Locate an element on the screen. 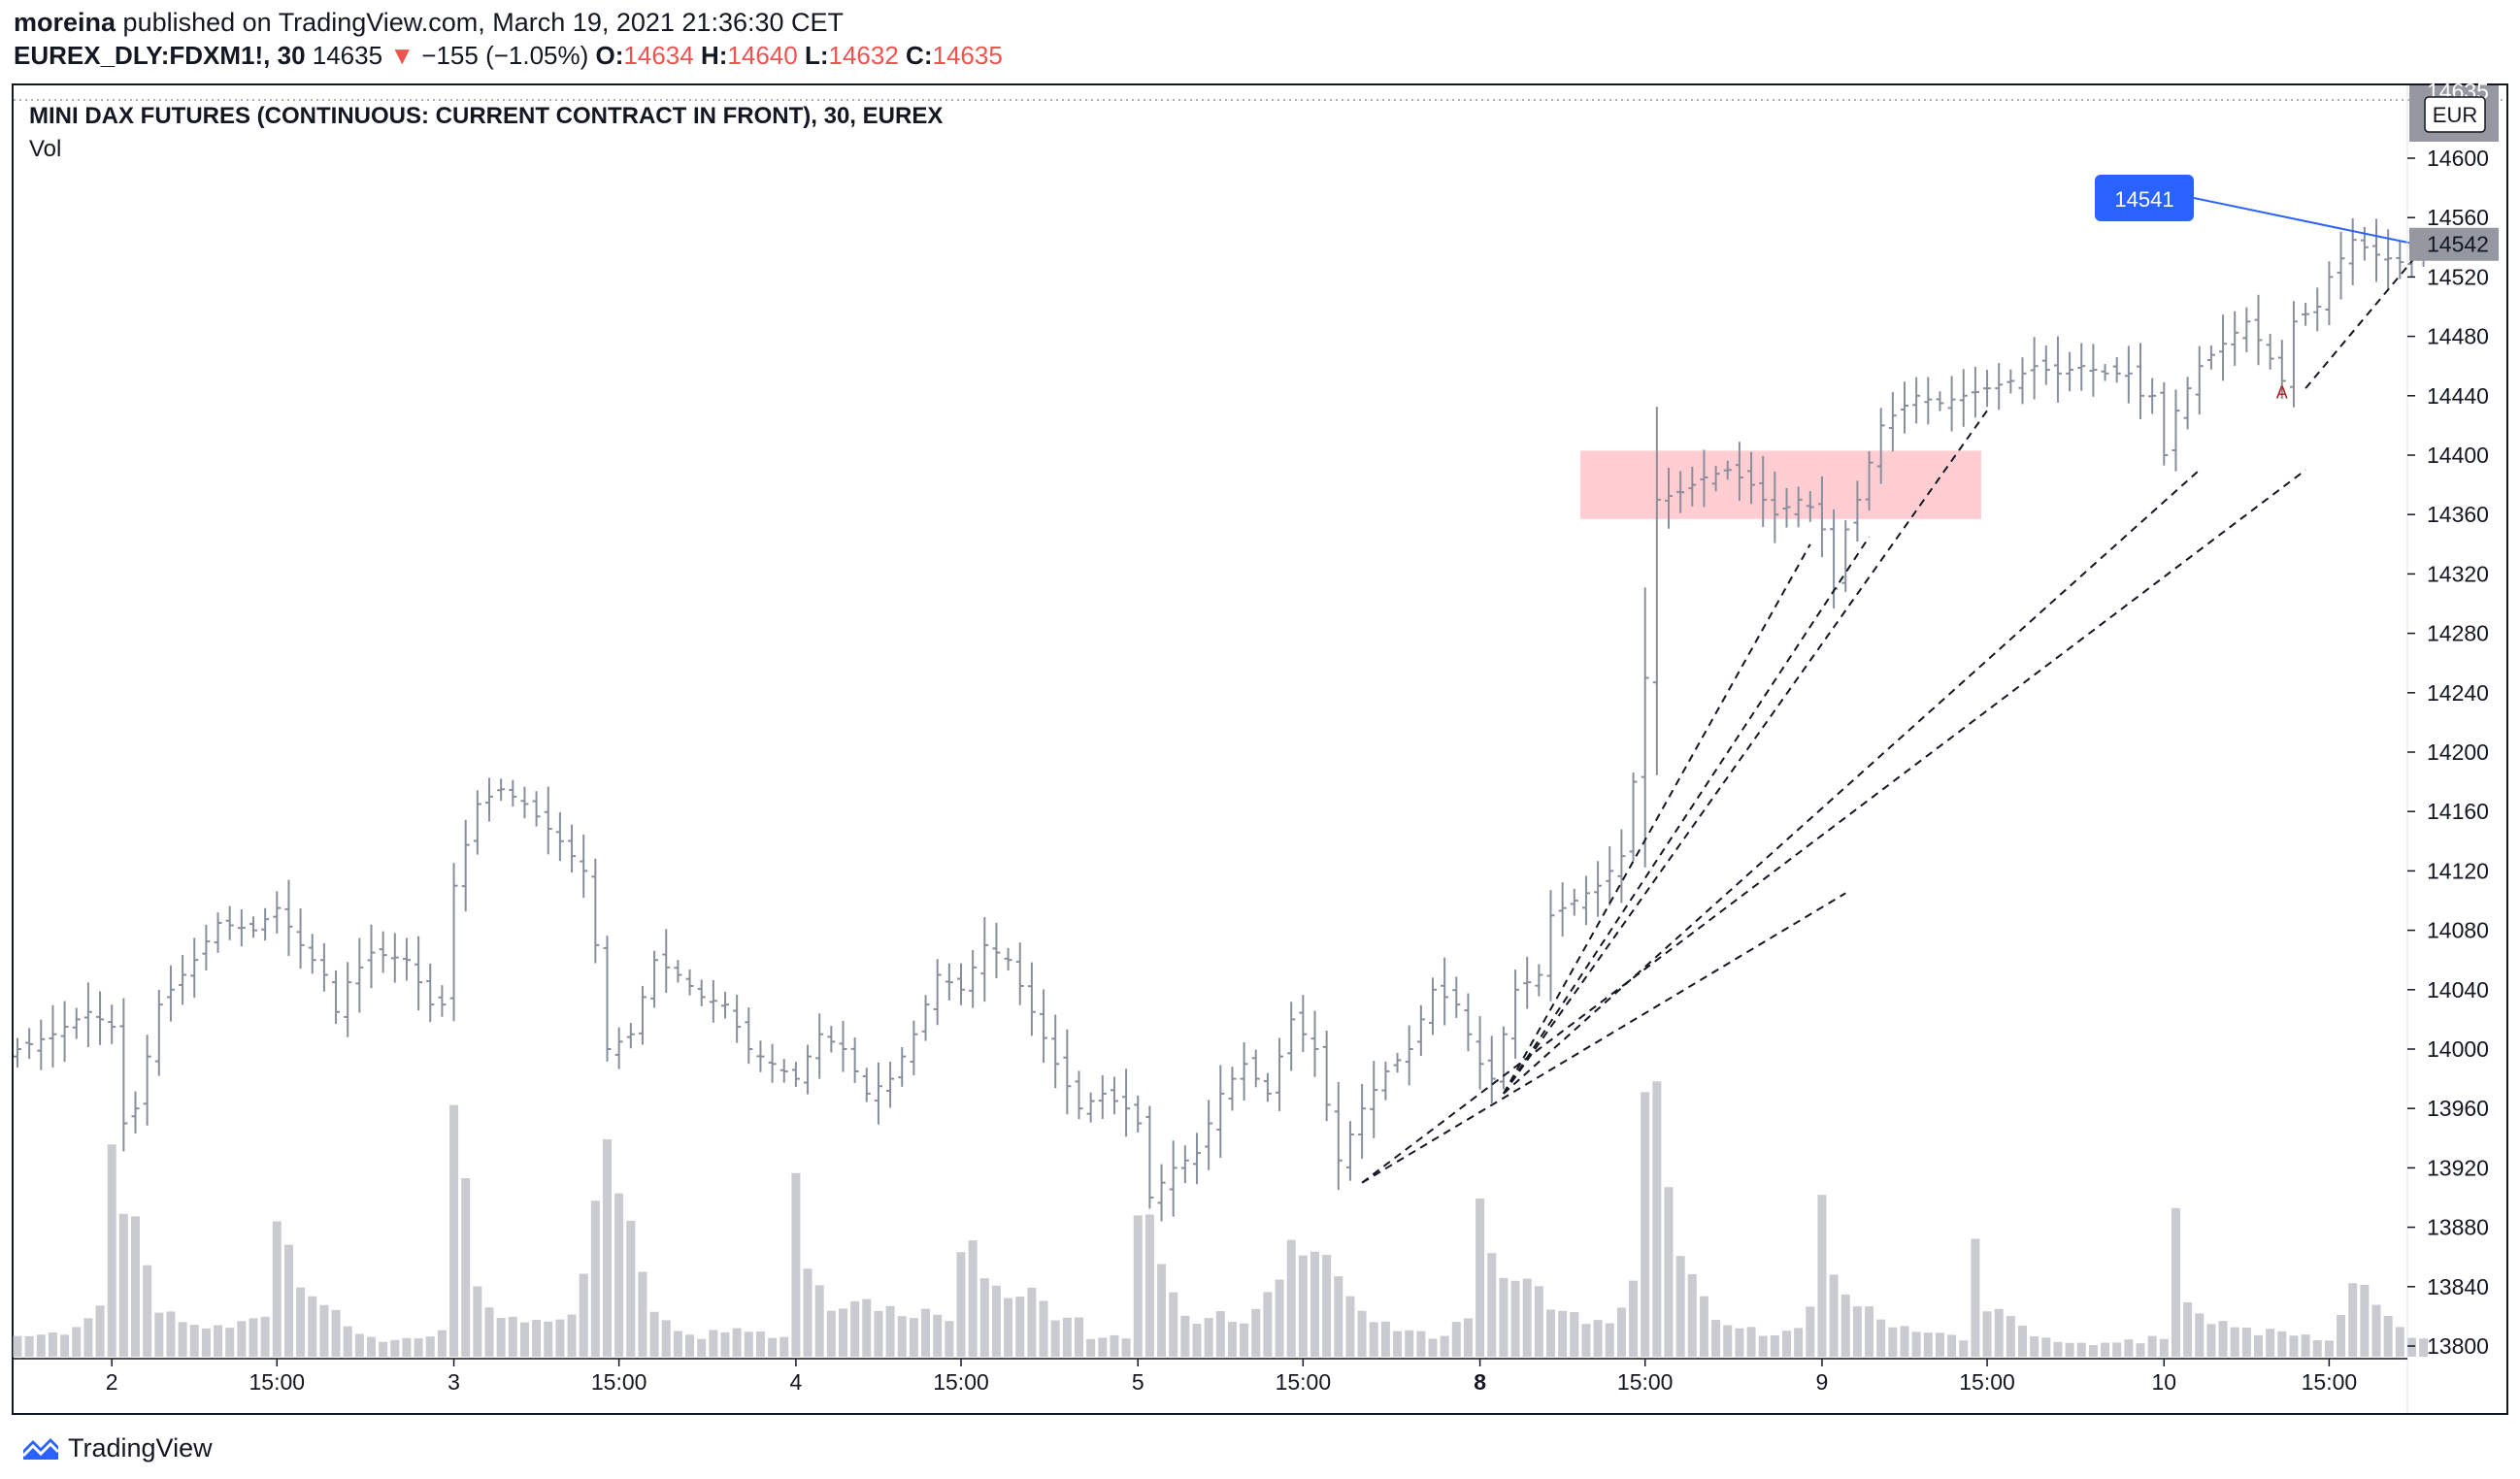 The image size is (2520, 1479). price-tick-label: 14600 is located at coordinates (2458, 158).